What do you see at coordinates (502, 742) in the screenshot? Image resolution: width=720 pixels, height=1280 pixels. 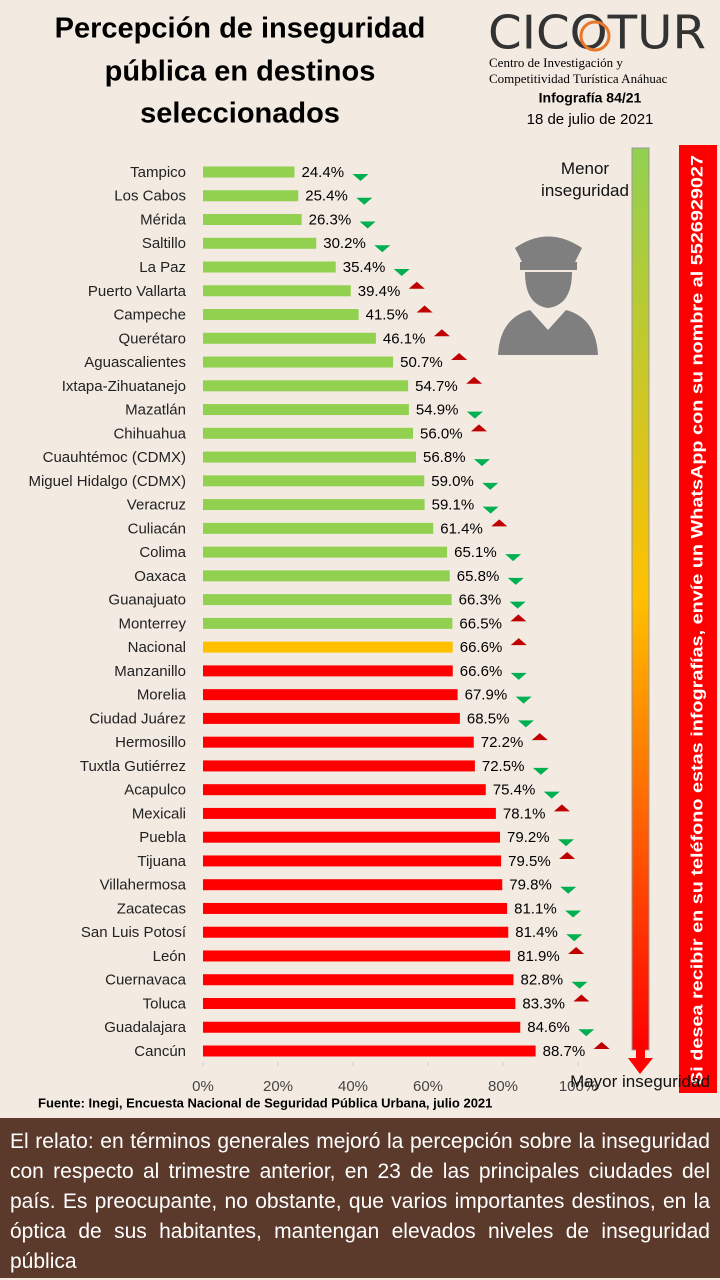 I see `value-label: 72.2%` at bounding box center [502, 742].